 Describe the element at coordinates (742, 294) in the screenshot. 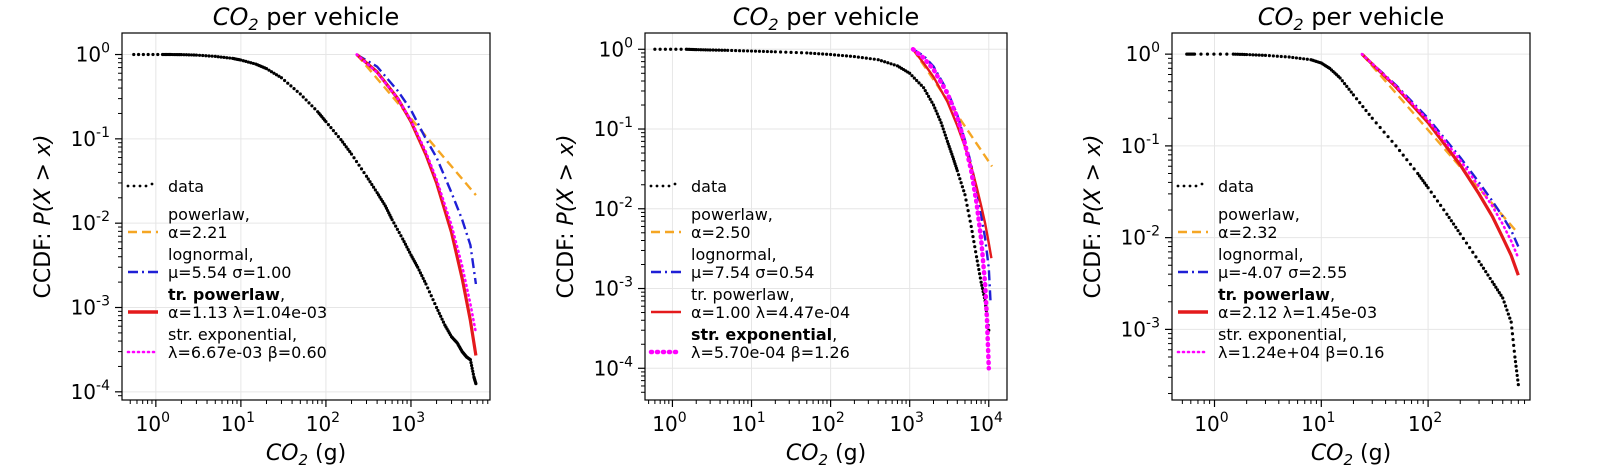

I see `legend-label: tr. powerlaw,` at that location.